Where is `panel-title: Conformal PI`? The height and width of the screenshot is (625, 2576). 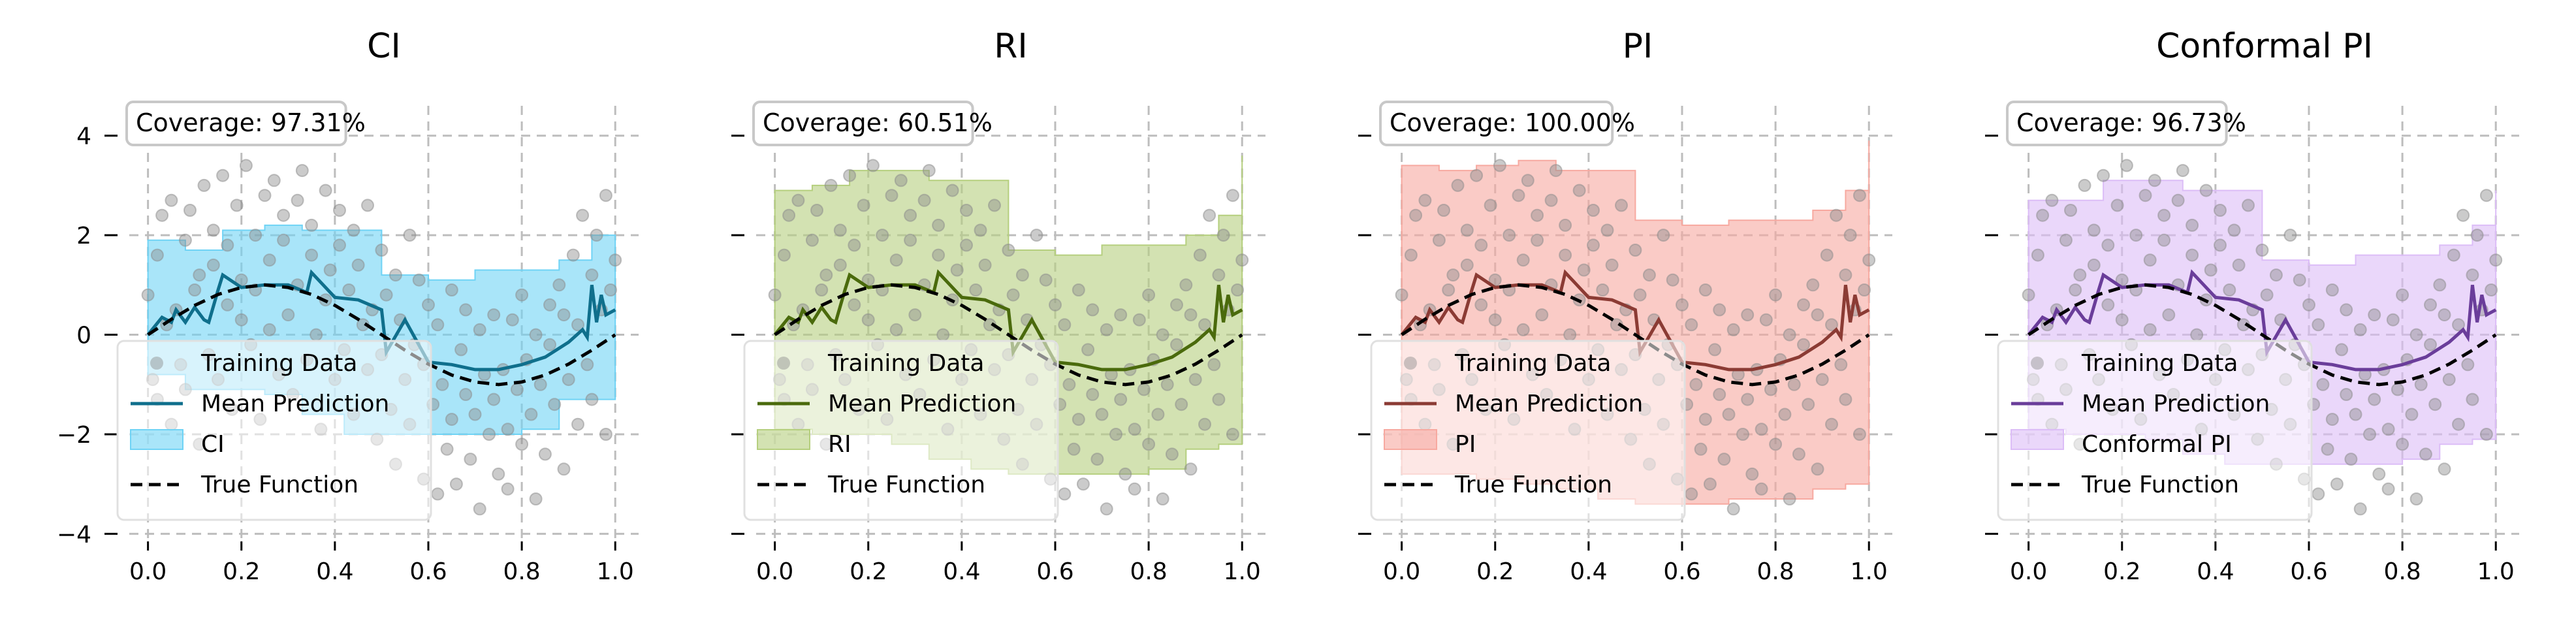
panel-title: Conformal PI is located at coordinates (2265, 46).